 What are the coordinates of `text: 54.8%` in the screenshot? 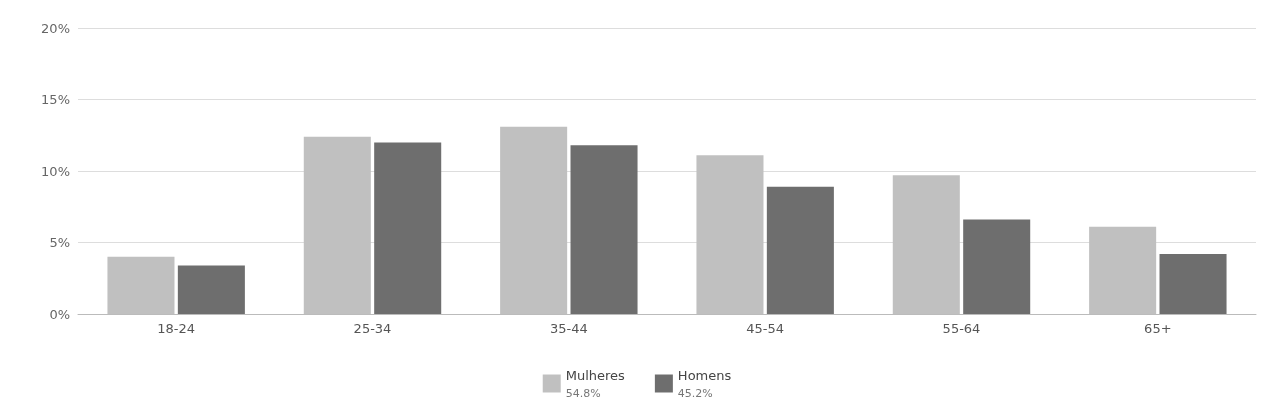 It's located at (583, 393).